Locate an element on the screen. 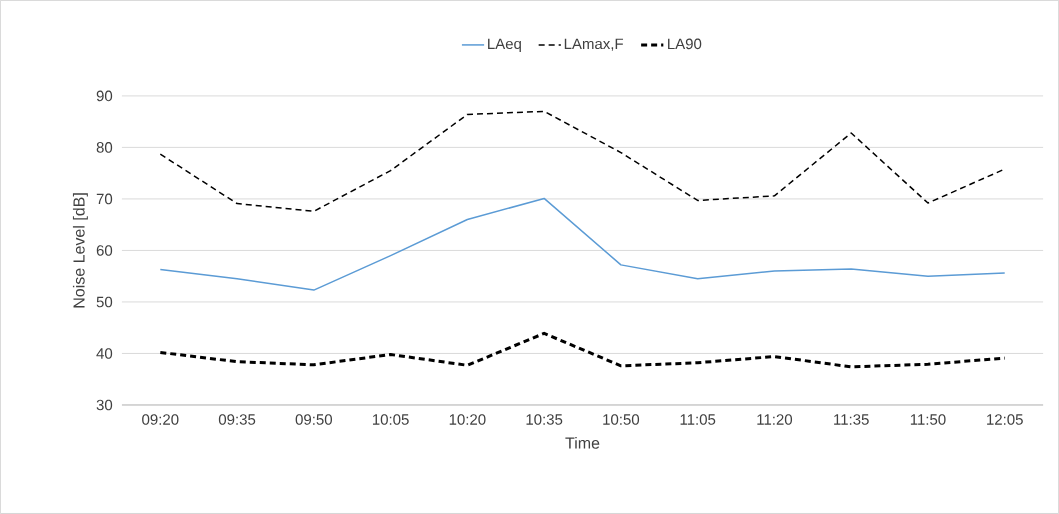  y-tick-label: 30 is located at coordinates (104, 405).